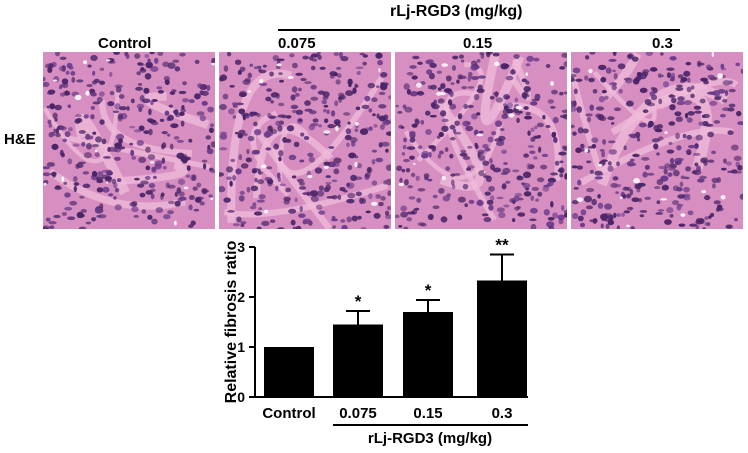  What do you see at coordinates (460, 145) in the screenshot?
I see `stroma-band` at bounding box center [460, 145].